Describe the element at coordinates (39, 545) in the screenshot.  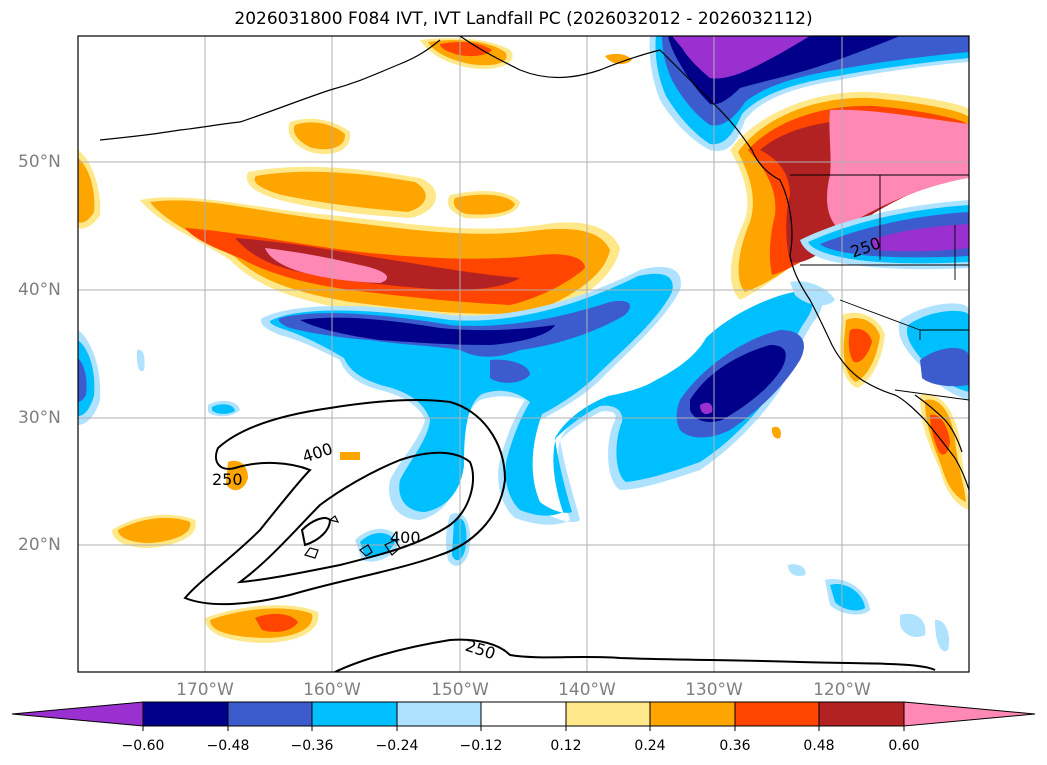
I see `lat-label-20n: 20°N` at that location.